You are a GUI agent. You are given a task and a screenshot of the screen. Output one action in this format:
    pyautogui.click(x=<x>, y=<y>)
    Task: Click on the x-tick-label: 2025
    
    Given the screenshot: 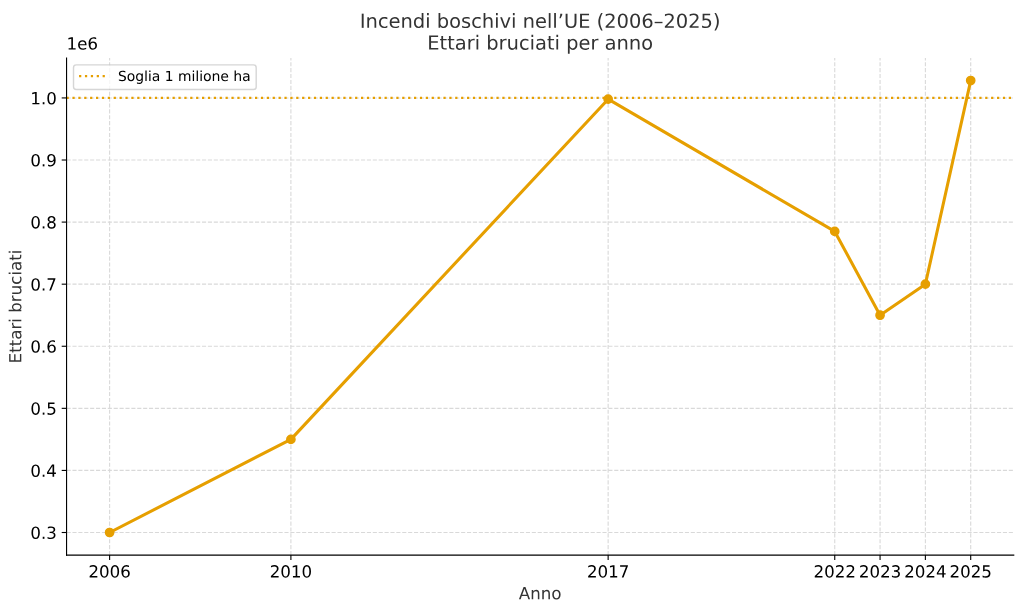 What is the action you would take?
    pyautogui.click(x=970, y=571)
    